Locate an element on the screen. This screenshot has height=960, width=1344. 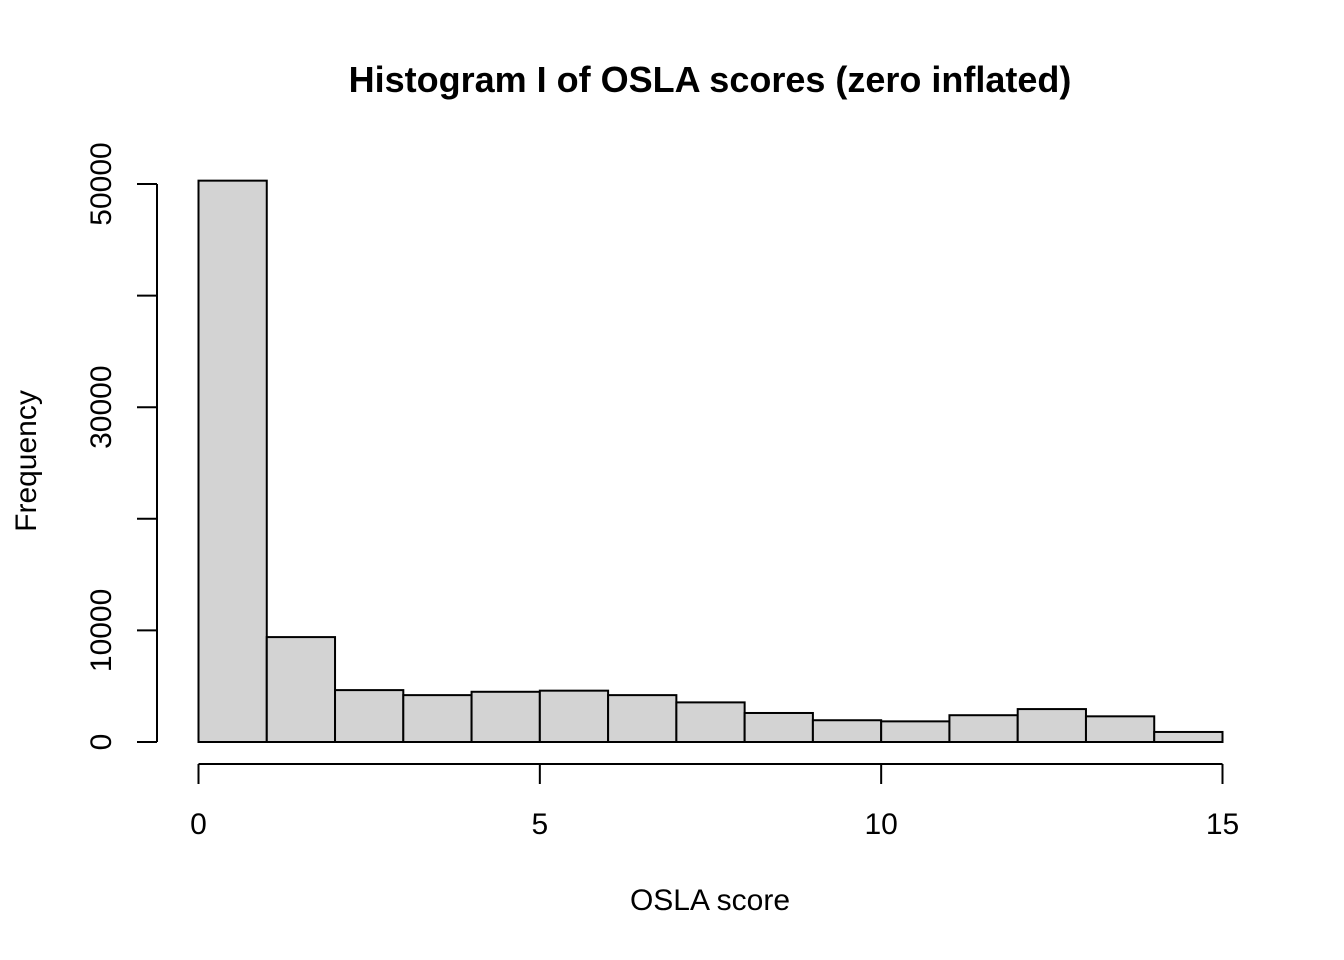
x-tick-label: 15 is located at coordinates (1222, 824).